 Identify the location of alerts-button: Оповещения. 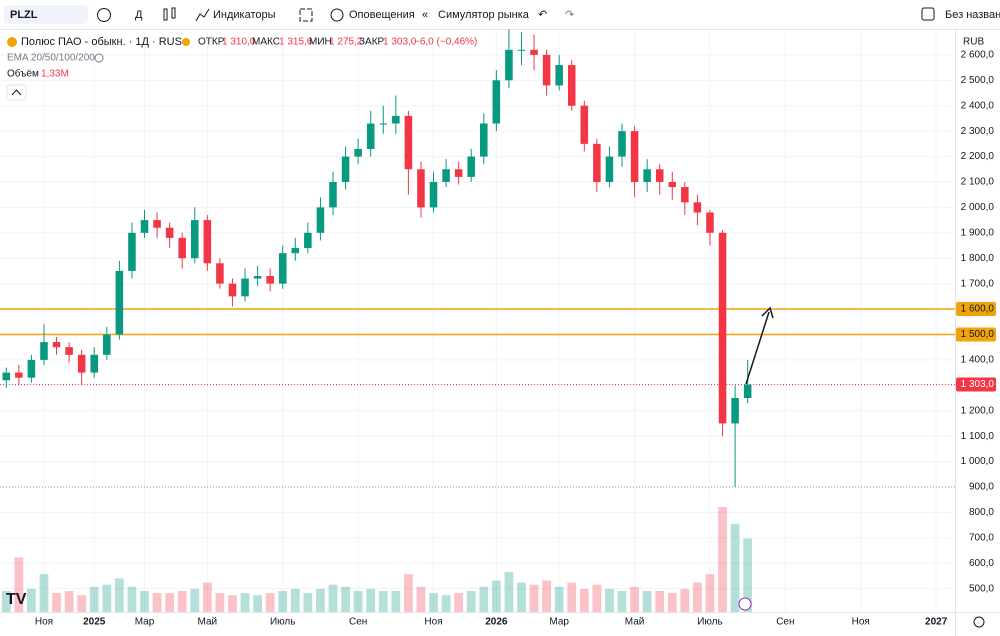
(382, 15).